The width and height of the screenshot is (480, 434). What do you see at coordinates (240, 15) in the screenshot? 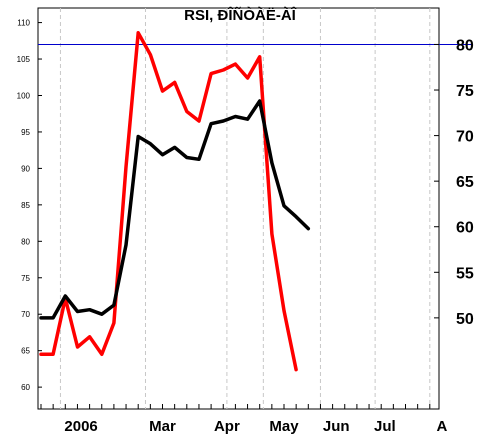
I see `chart-title: RSI, ĐÎÑÒÀË-ÀÎ` at bounding box center [240, 15].